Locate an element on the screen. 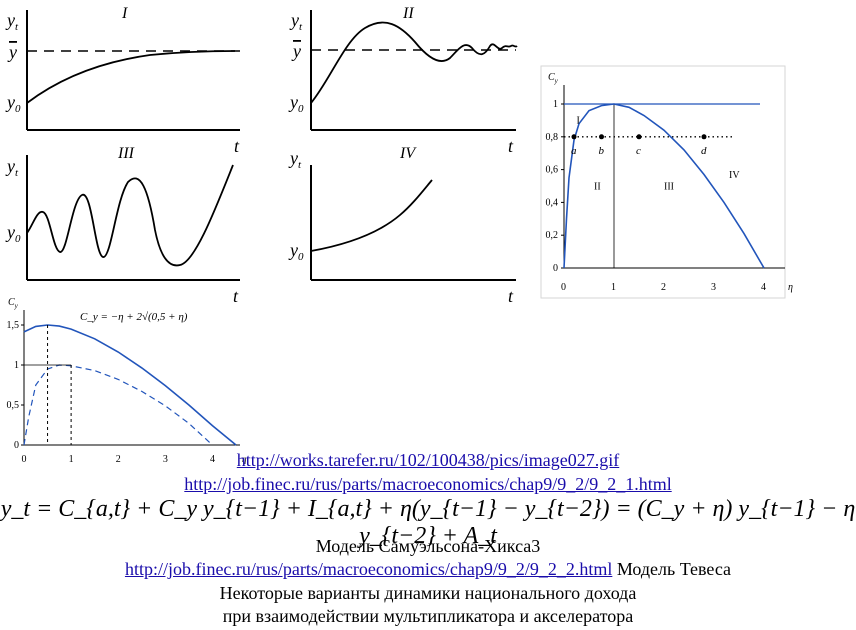 The height and width of the screenshot is (630, 856). panel-1-ybar: y is located at coordinates (12, 52).